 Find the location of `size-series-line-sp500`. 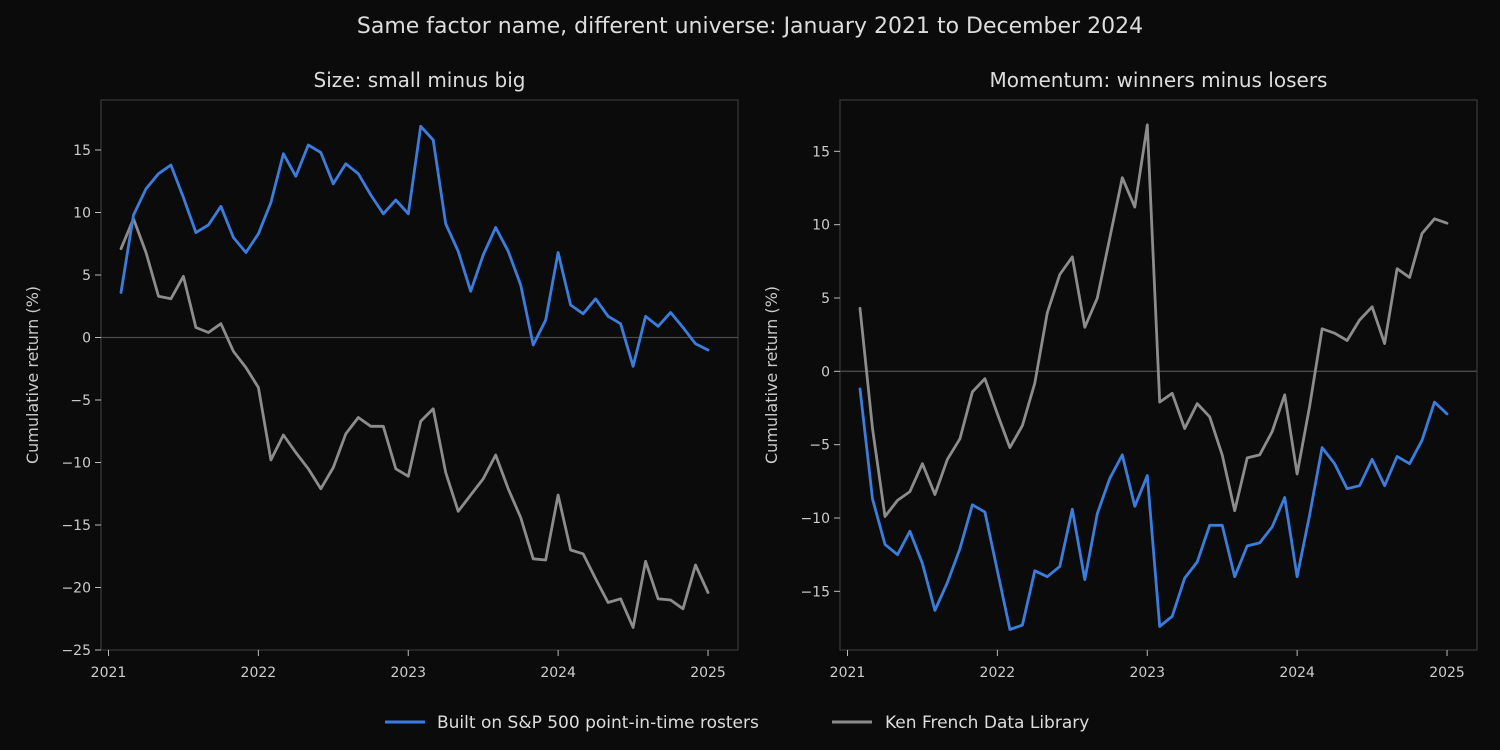

size-series-line-sp500 is located at coordinates (414, 246).